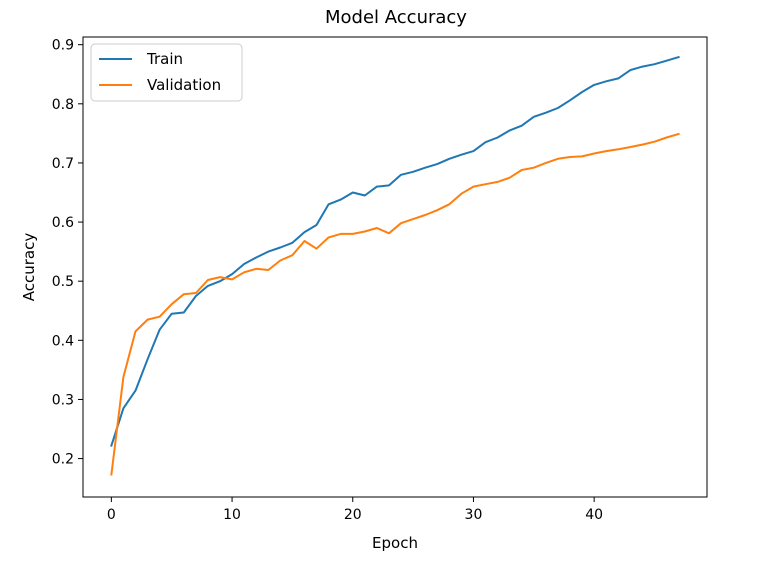  I want to click on legend-label-train: Train, so click(164, 59).